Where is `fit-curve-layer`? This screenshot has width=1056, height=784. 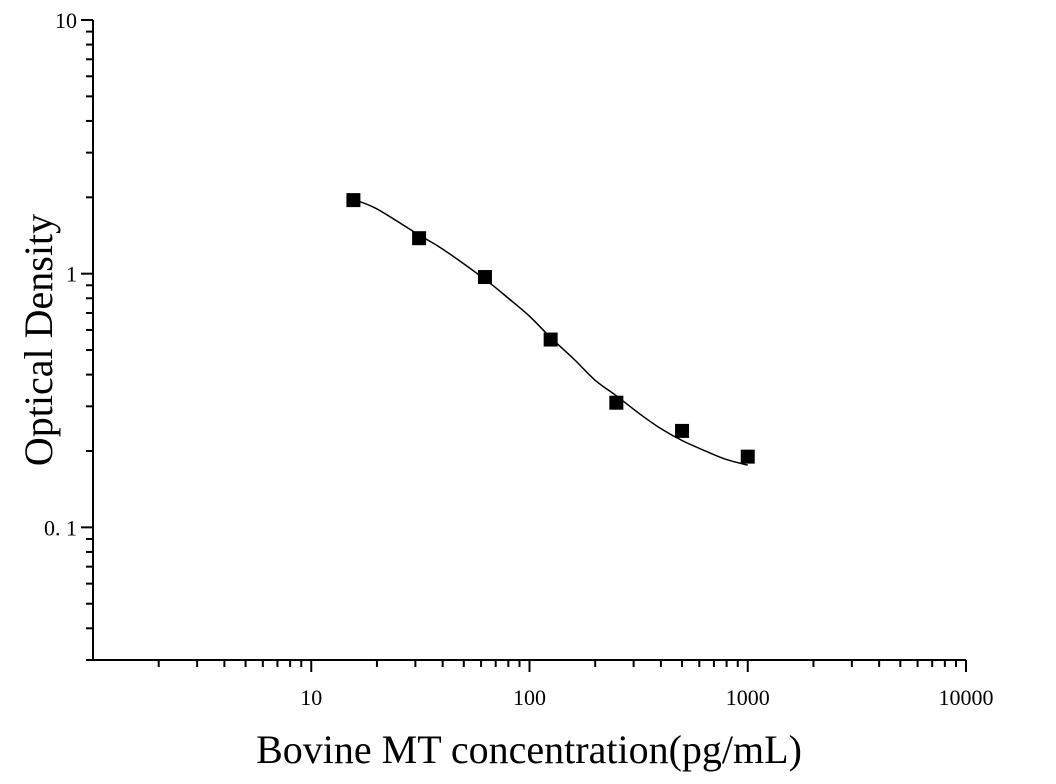 fit-curve-layer is located at coordinates (550, 332).